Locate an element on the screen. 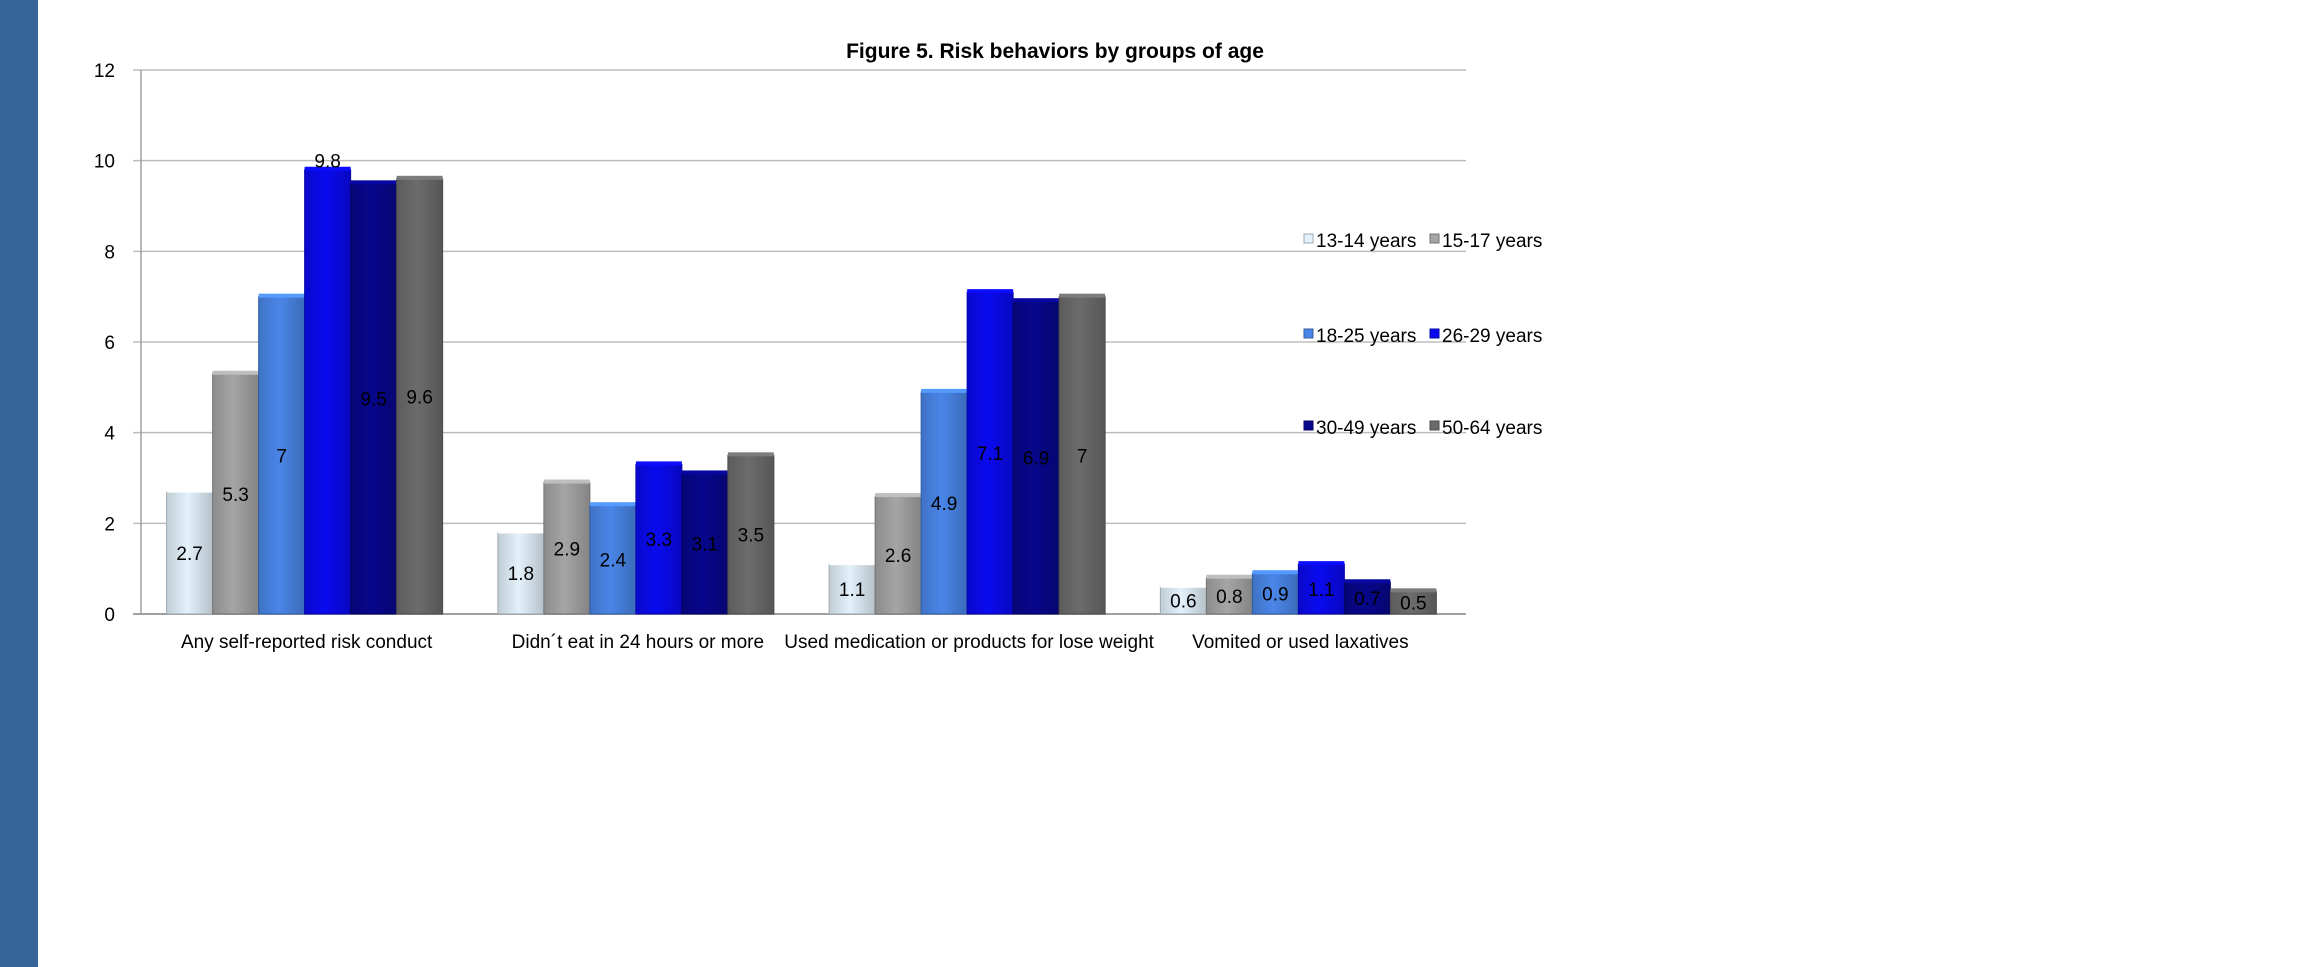 The width and height of the screenshot is (2297, 967). data-label: 0.6 is located at coordinates (1183, 601).